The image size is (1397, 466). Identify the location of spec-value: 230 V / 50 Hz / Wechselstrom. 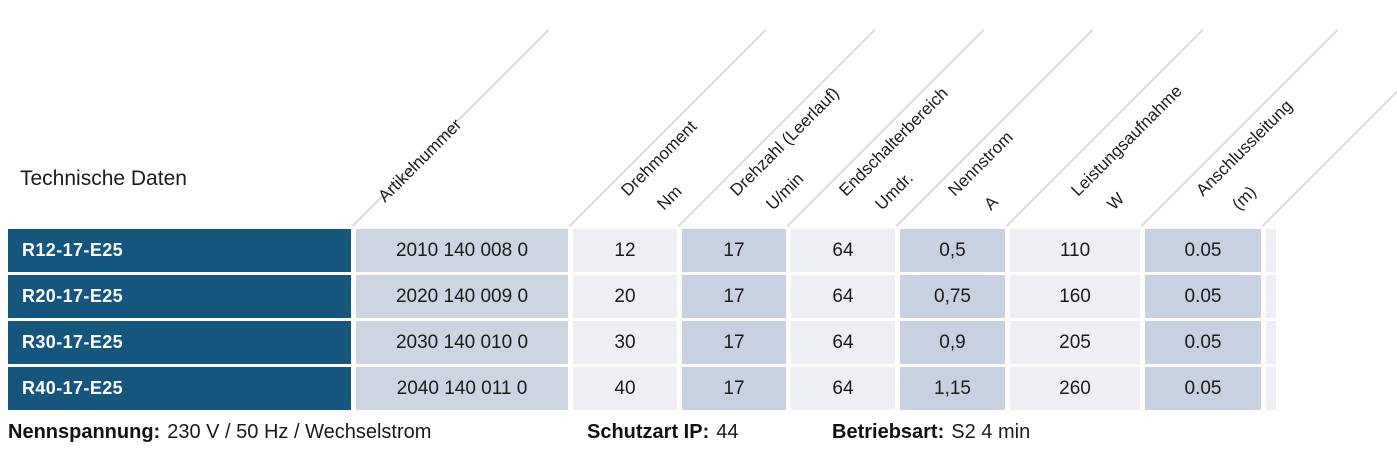
(299, 432).